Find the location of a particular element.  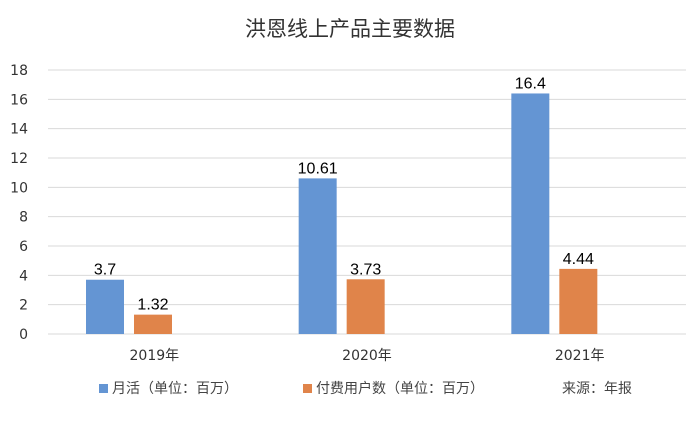

data-label: 4.44 is located at coordinates (578, 259).